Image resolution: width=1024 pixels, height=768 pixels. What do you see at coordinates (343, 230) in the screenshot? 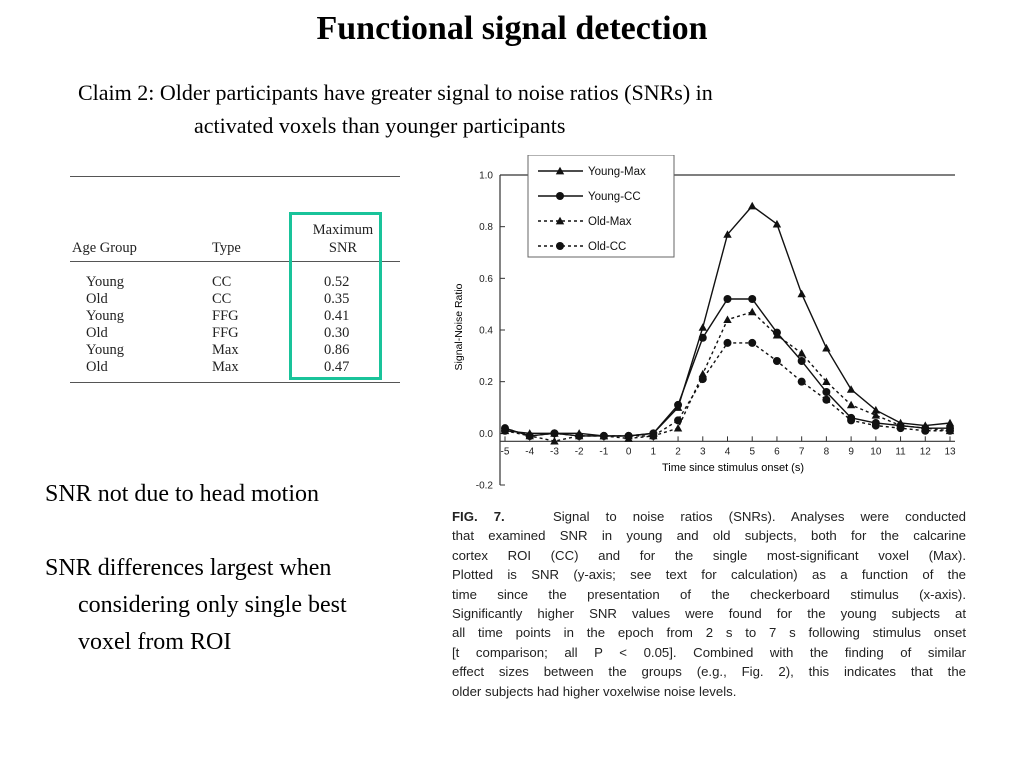
I see `header-max-snr-line1: Maximum` at bounding box center [343, 230].